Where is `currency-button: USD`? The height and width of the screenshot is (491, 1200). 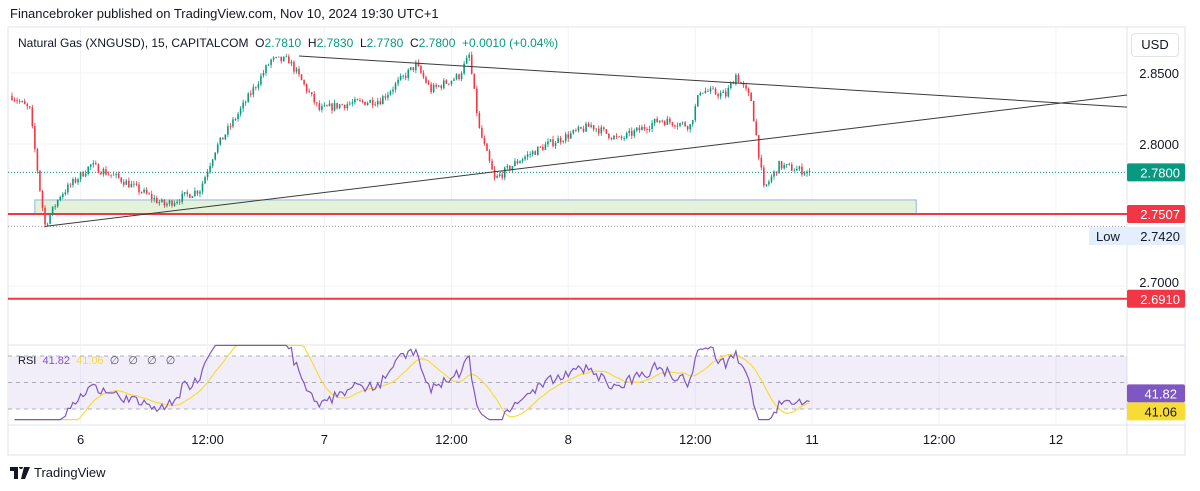 currency-button: USD is located at coordinates (1155, 45).